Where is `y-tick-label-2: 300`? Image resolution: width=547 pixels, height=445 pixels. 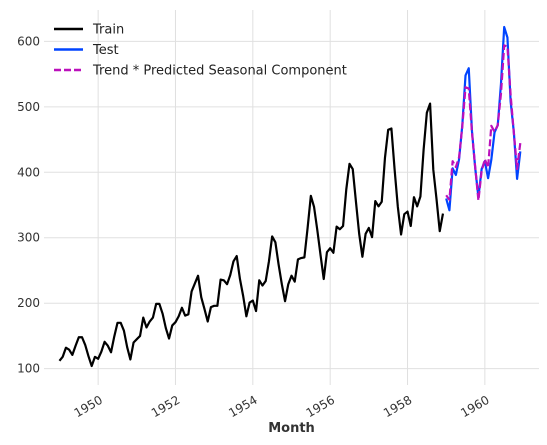
y-tick-label-2: 300 is located at coordinates (28, 238).